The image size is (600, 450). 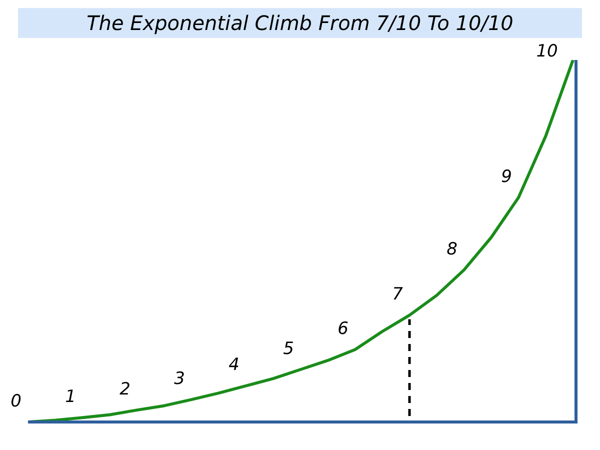 I want to click on annotation: 6, so click(x=343, y=329).